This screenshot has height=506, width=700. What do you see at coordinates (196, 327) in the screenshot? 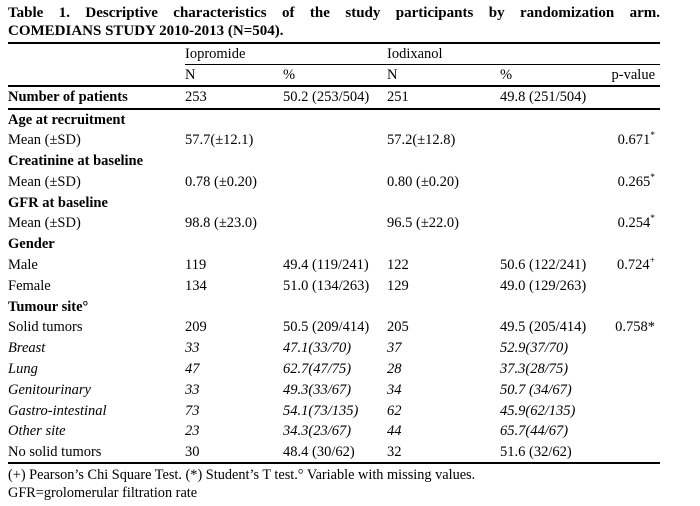
I see `cell-n-iopromide: 209` at bounding box center [196, 327].